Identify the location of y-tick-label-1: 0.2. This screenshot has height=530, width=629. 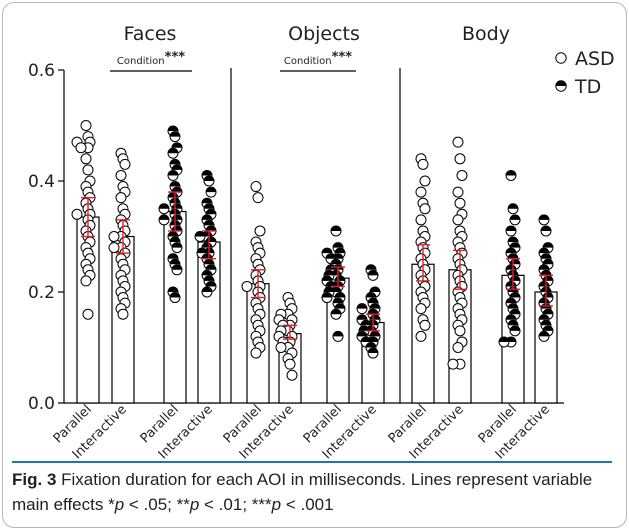
(41, 293).